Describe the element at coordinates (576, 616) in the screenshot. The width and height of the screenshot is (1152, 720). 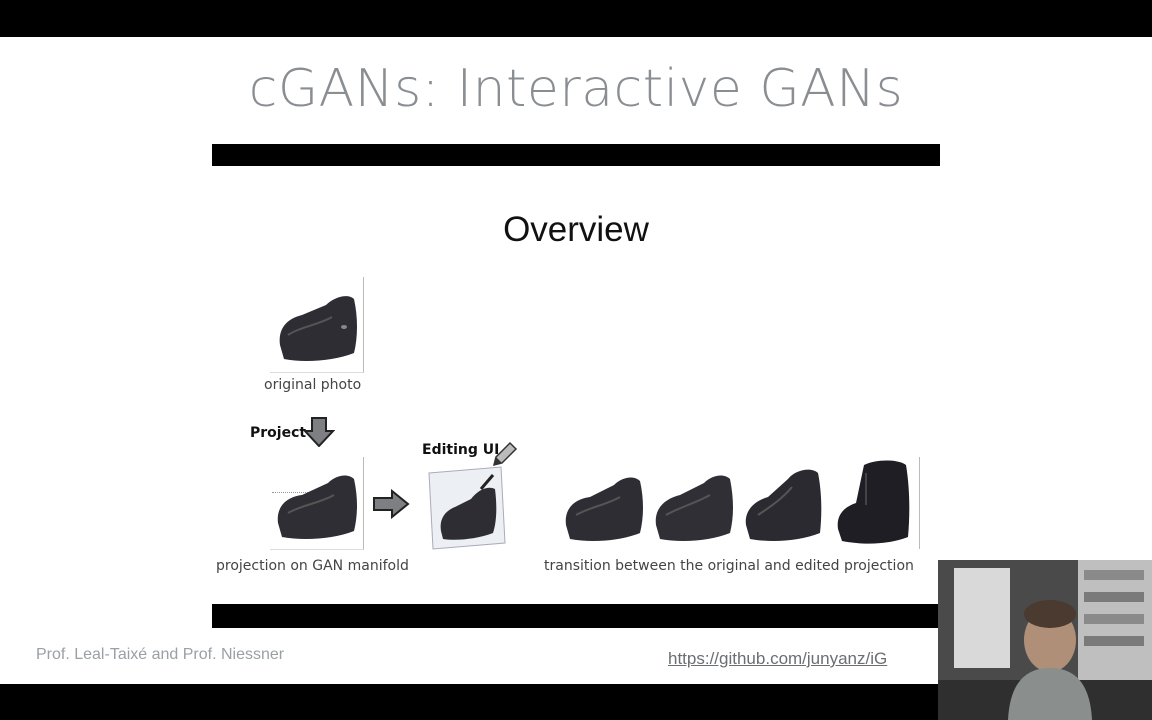
I see `bottom-black-bar` at that location.